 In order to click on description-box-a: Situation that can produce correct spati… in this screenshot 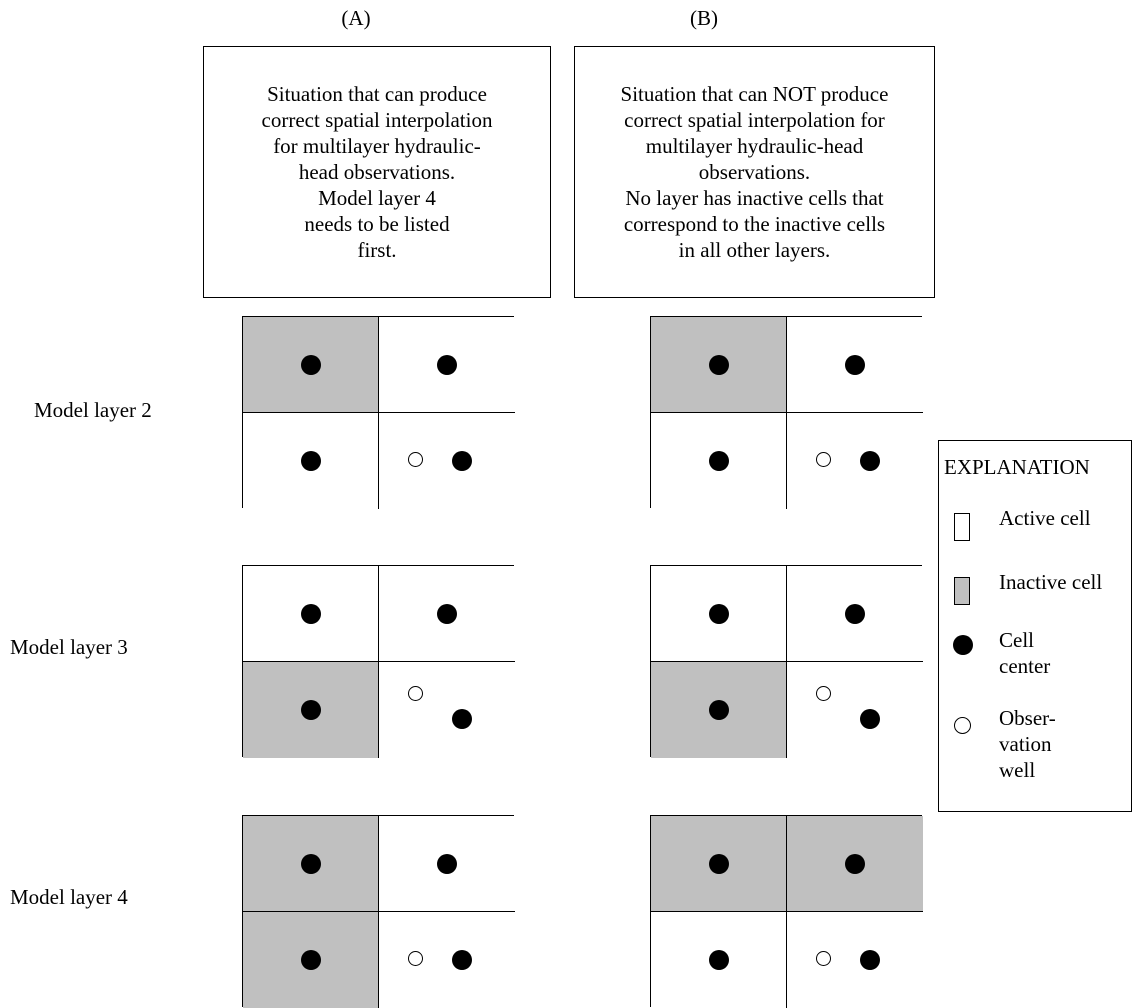, I will do `click(377, 172)`.